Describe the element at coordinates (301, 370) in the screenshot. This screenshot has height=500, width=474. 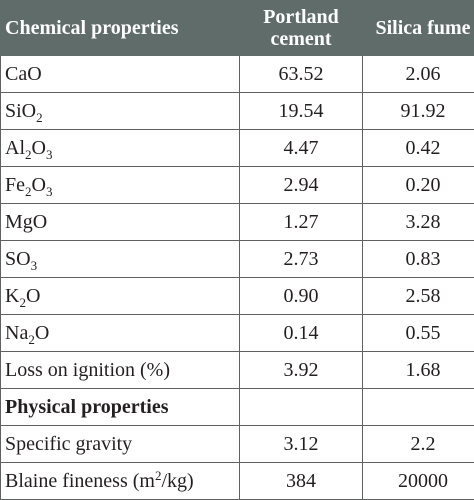
I see `cell-cement: 3.92` at that location.